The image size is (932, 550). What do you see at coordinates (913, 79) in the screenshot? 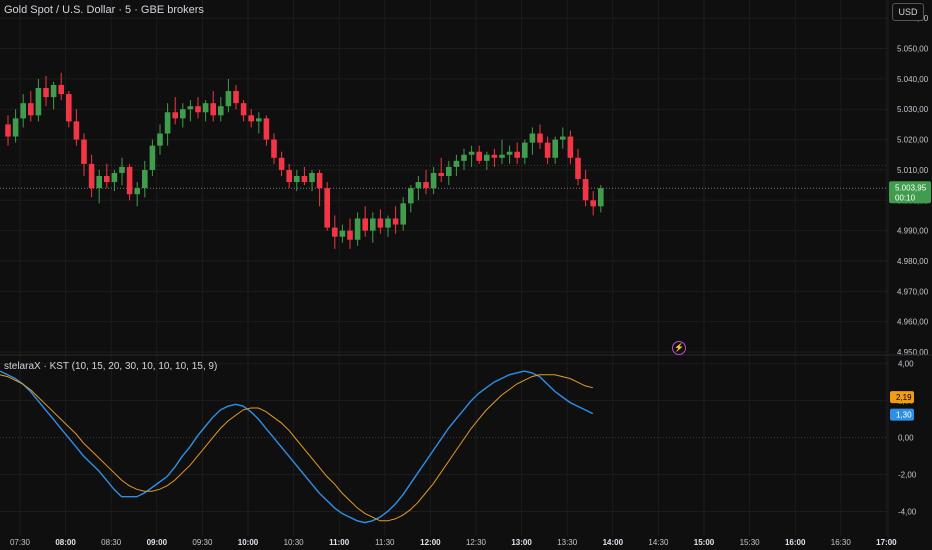
I see `price-tick-label: 5.040,00` at bounding box center [913, 79].